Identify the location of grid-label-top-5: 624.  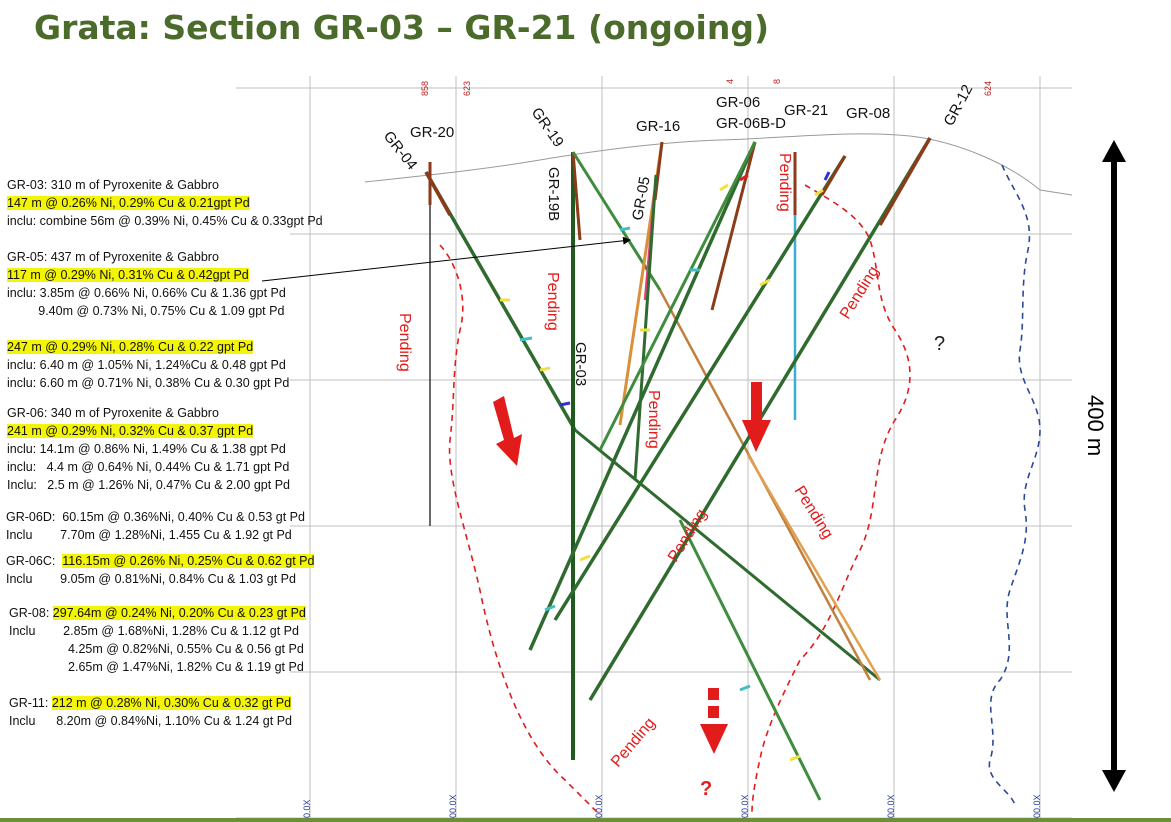
(988, 88).